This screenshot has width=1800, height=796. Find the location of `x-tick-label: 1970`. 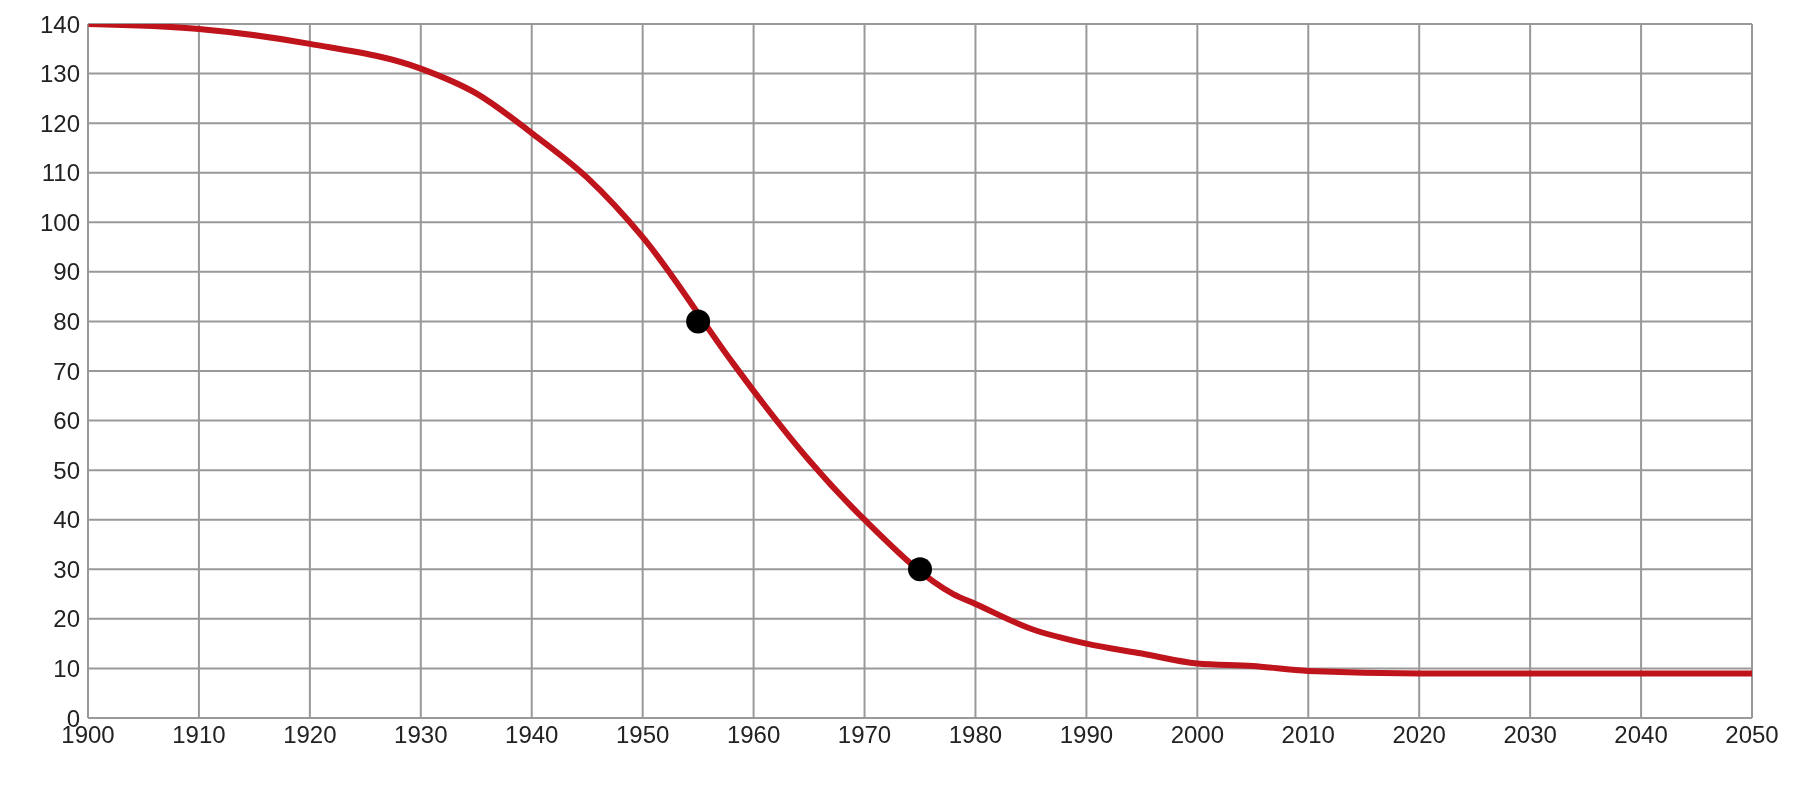

x-tick-label: 1970 is located at coordinates (864, 735).